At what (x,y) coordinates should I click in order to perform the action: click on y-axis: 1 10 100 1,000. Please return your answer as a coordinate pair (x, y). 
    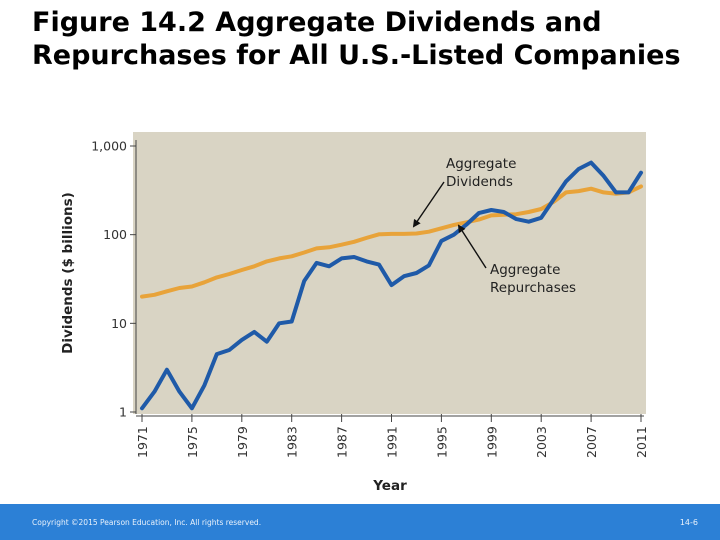
    Looking at the image, I should click on (114, 279).